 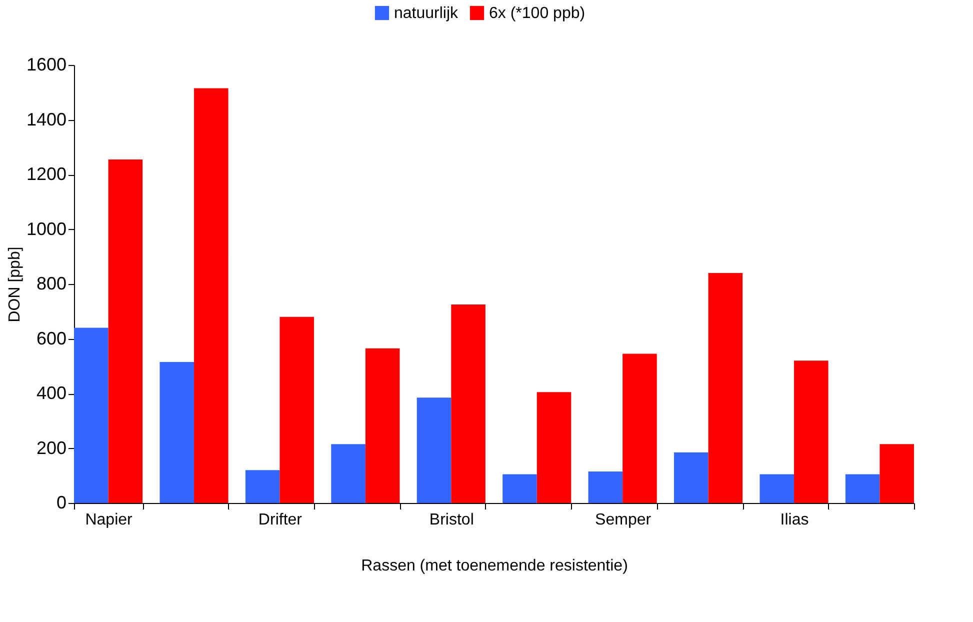 I want to click on x-tick-label: Semper, so click(x=623, y=520).